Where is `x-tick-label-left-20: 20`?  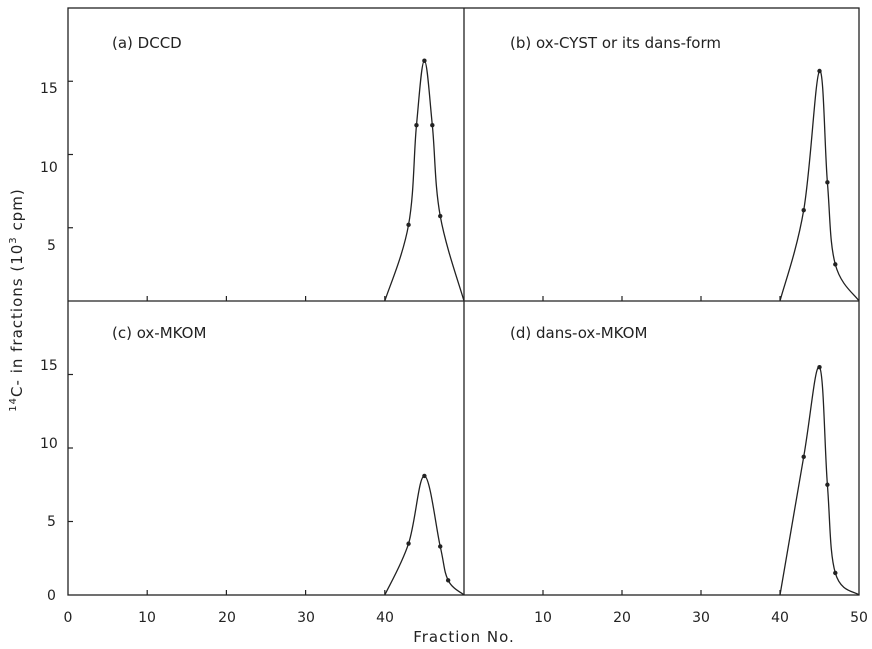 x-tick-label-left-20: 20 is located at coordinates (227, 618).